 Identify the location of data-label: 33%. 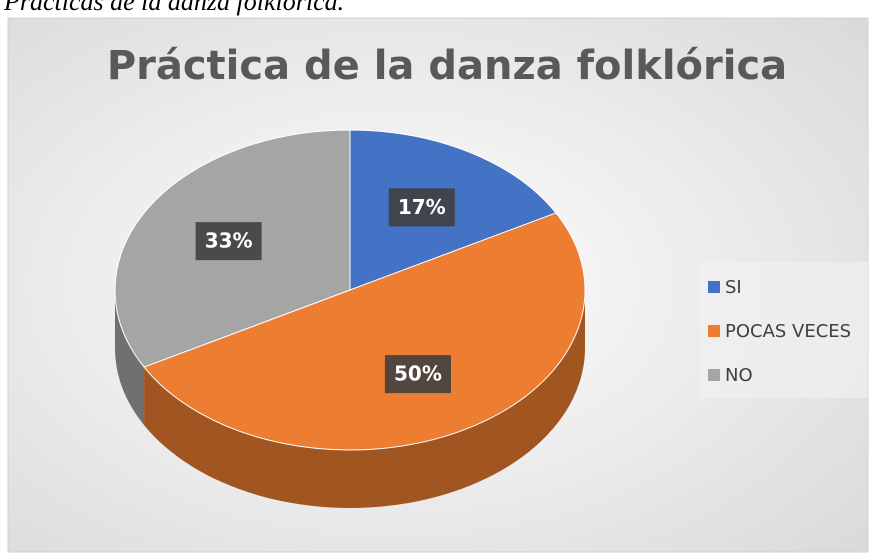
(229, 241).